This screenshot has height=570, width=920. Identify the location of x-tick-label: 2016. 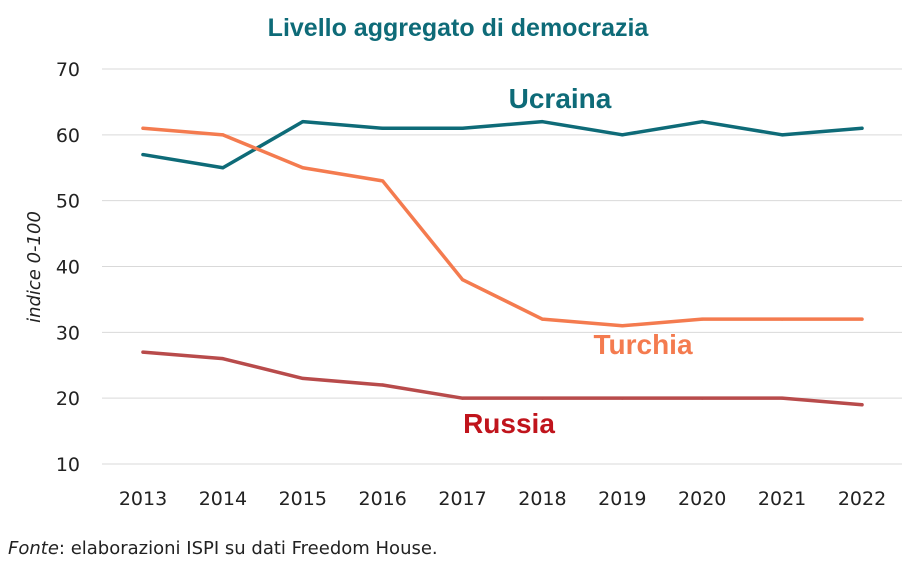
(382, 499).